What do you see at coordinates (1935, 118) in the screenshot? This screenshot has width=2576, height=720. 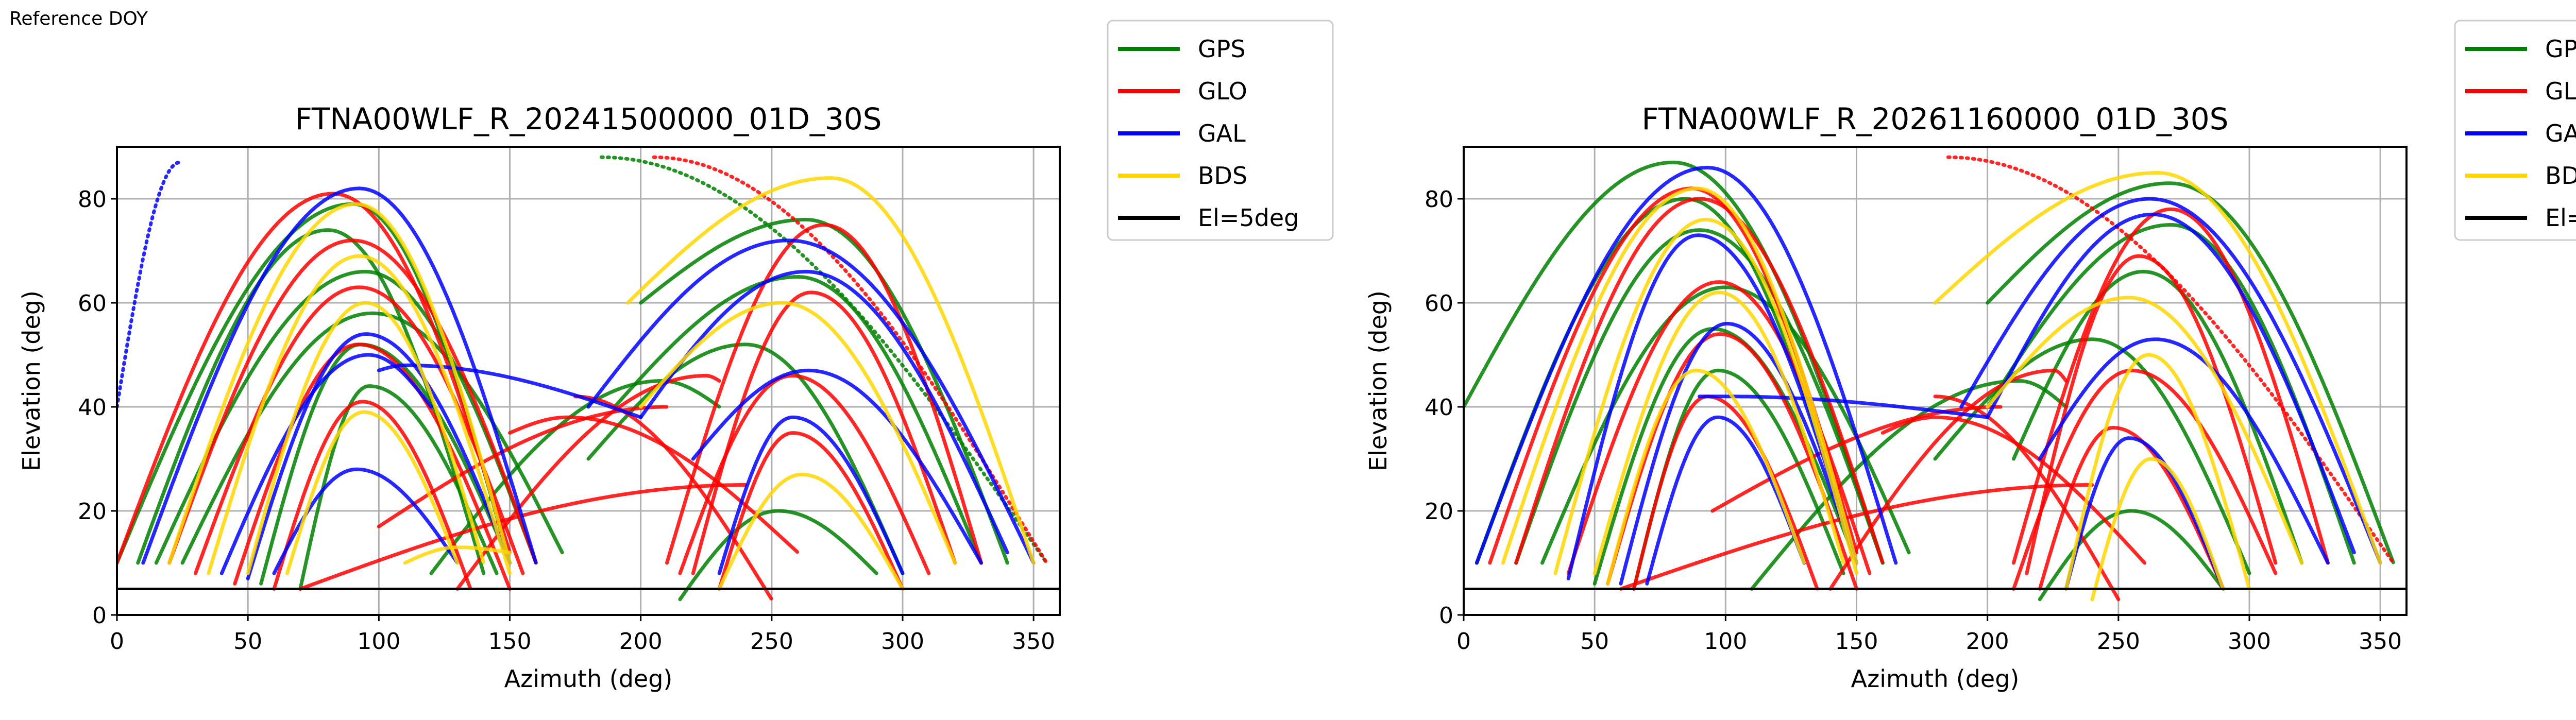 I see `chart-title: FTNA00WLF_R_20261160000_01D_30S` at bounding box center [1935, 118].